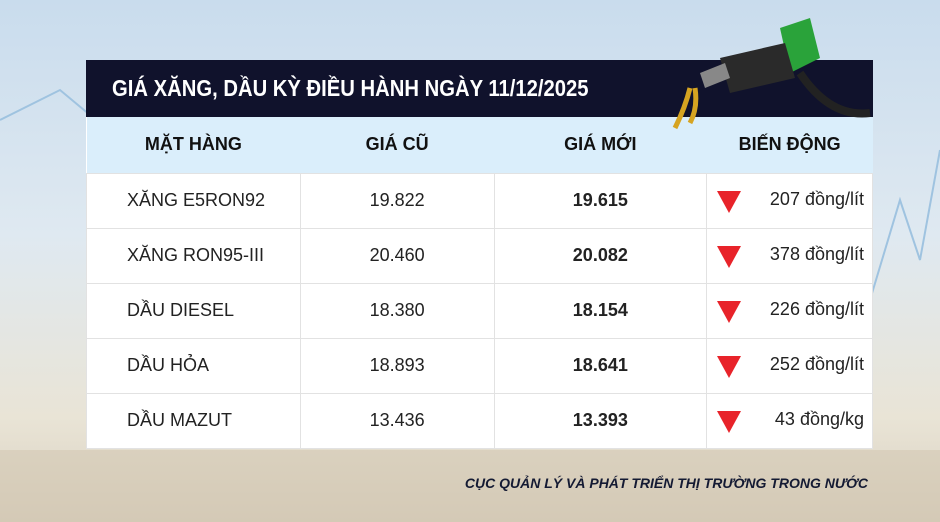 This screenshot has height=522, width=940. I want to click on old-price: 18.380, so click(397, 310).